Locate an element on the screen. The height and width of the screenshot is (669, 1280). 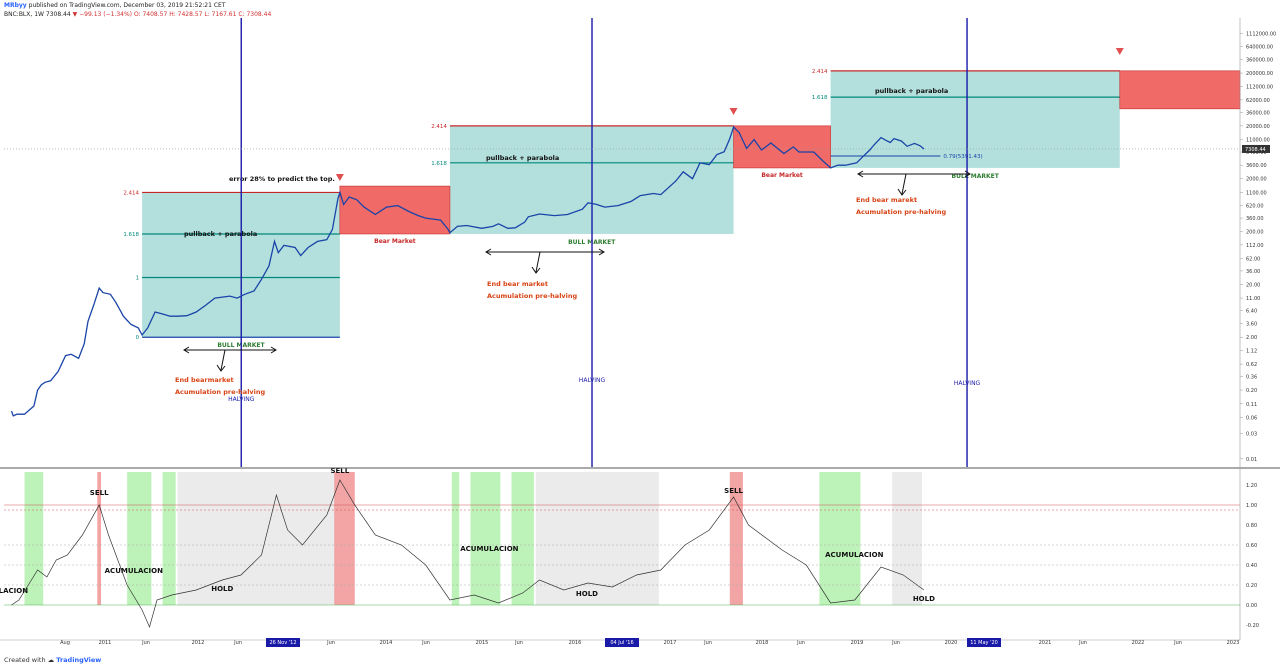
time-tick-label: 04 Jul '16 is located at coordinates (621, 643).